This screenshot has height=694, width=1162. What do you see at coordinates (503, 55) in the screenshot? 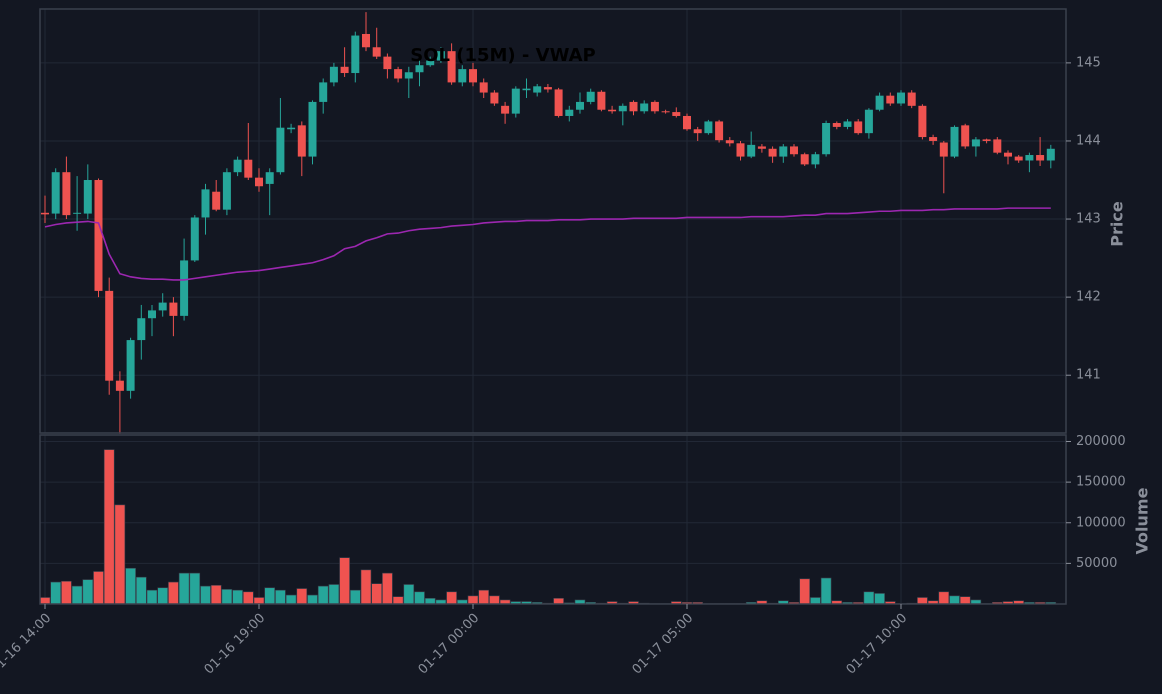
I see `chart-title: SOL (15M) - VWAP` at bounding box center [503, 55].